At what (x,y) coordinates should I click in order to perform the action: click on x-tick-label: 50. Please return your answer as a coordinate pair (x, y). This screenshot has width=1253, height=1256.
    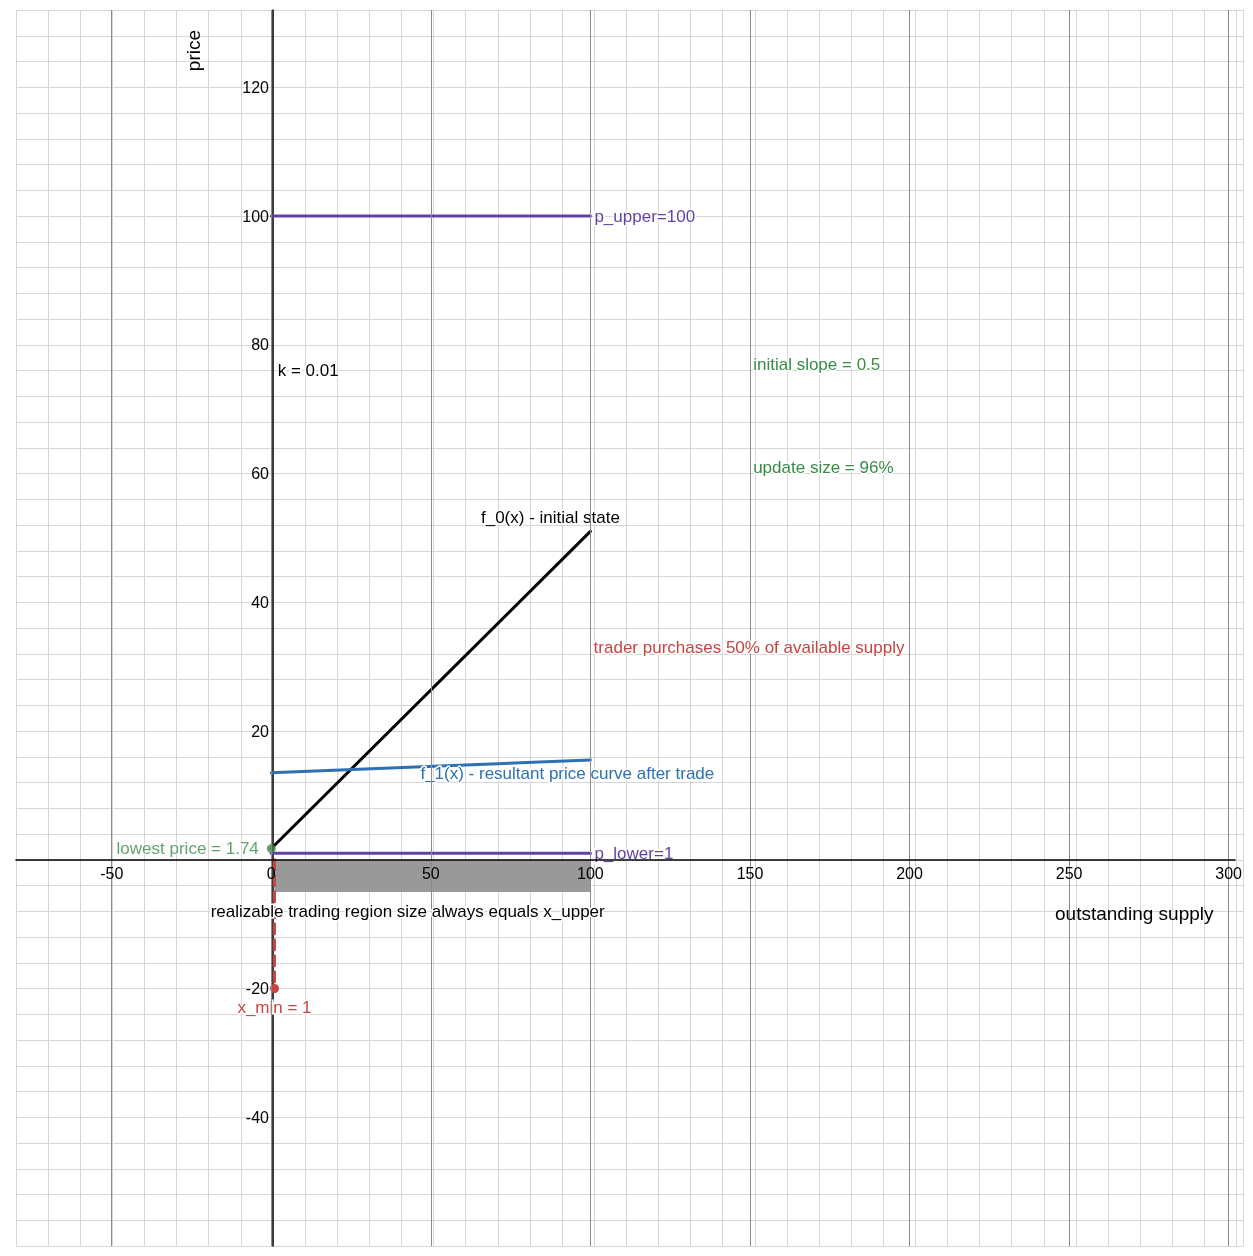
    Looking at the image, I should click on (430, 874).